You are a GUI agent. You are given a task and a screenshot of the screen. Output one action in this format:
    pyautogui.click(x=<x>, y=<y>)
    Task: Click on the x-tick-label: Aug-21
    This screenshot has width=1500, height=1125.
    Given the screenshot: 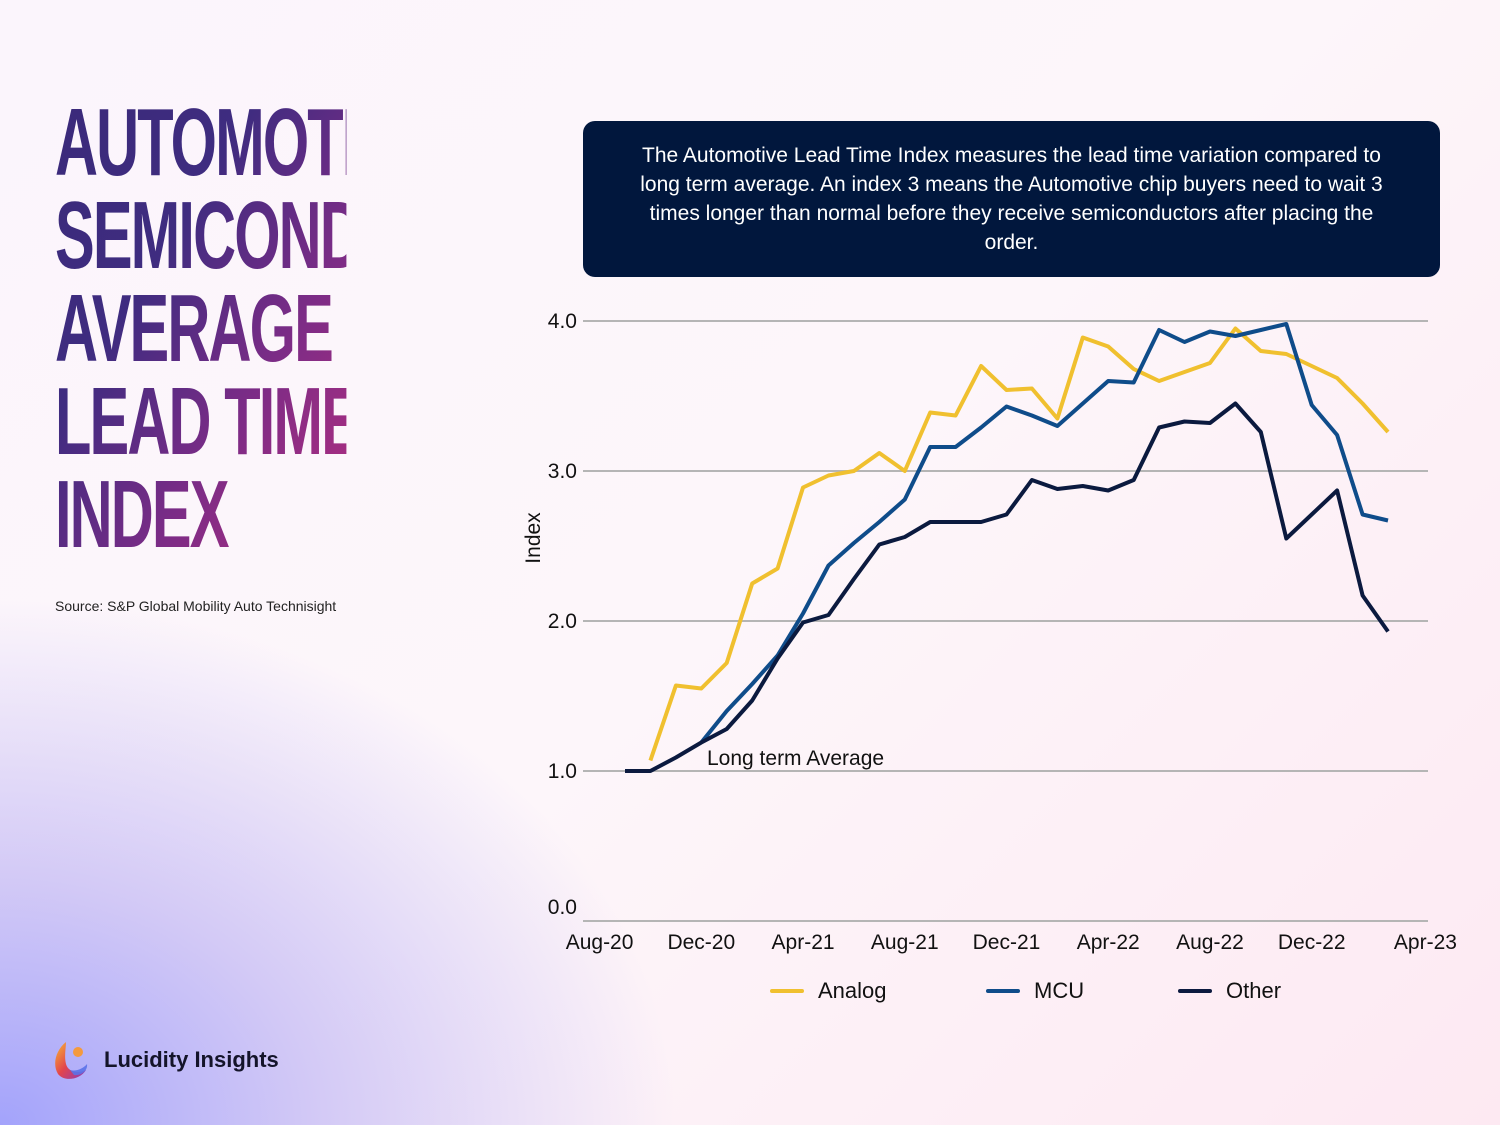 What is the action you would take?
    pyautogui.click(x=905, y=942)
    